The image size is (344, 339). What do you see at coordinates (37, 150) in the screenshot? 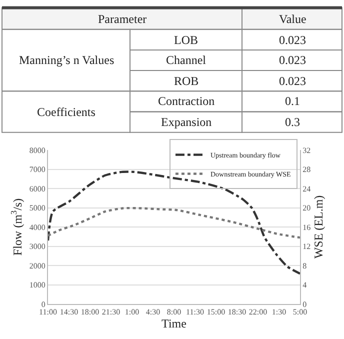
I see `y-tick-label: 8000` at bounding box center [37, 150].